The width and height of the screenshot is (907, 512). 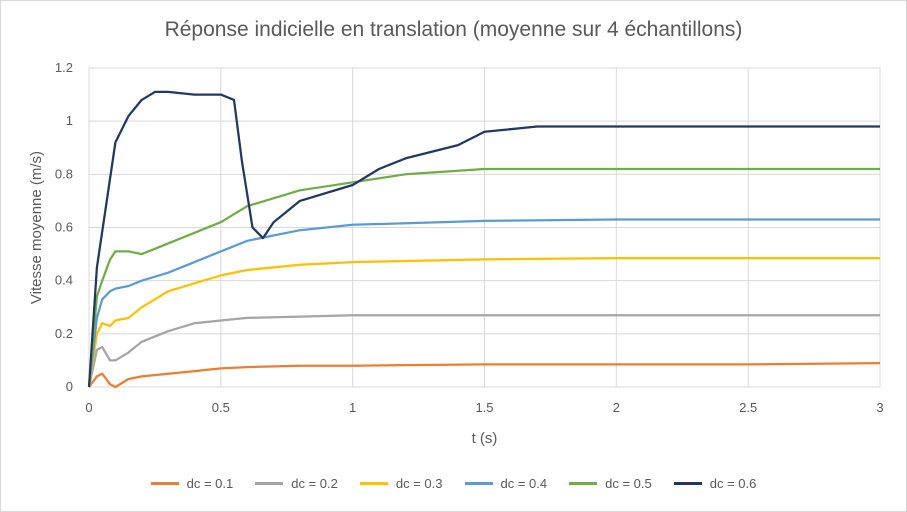 I want to click on y-tick-label: 1, so click(x=69, y=120).